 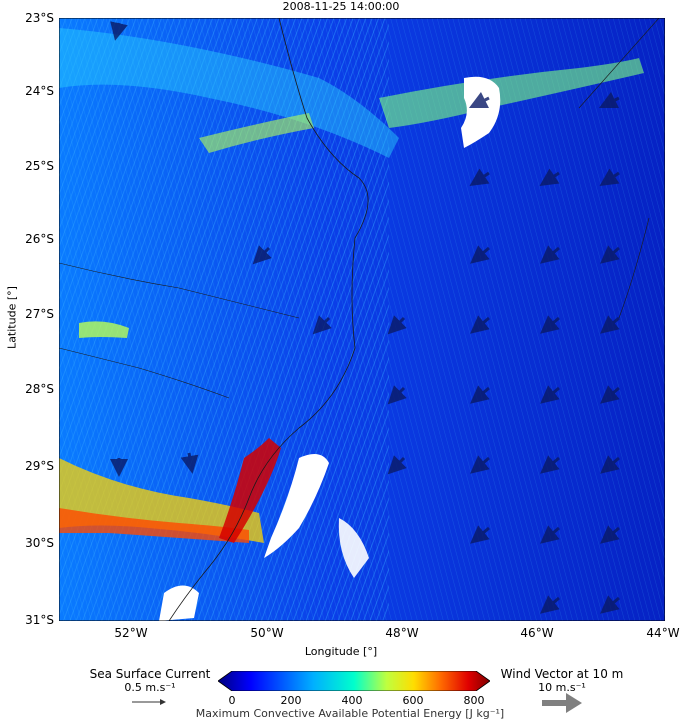 I want to click on cape-peak-coast, so click(x=250, y=490).